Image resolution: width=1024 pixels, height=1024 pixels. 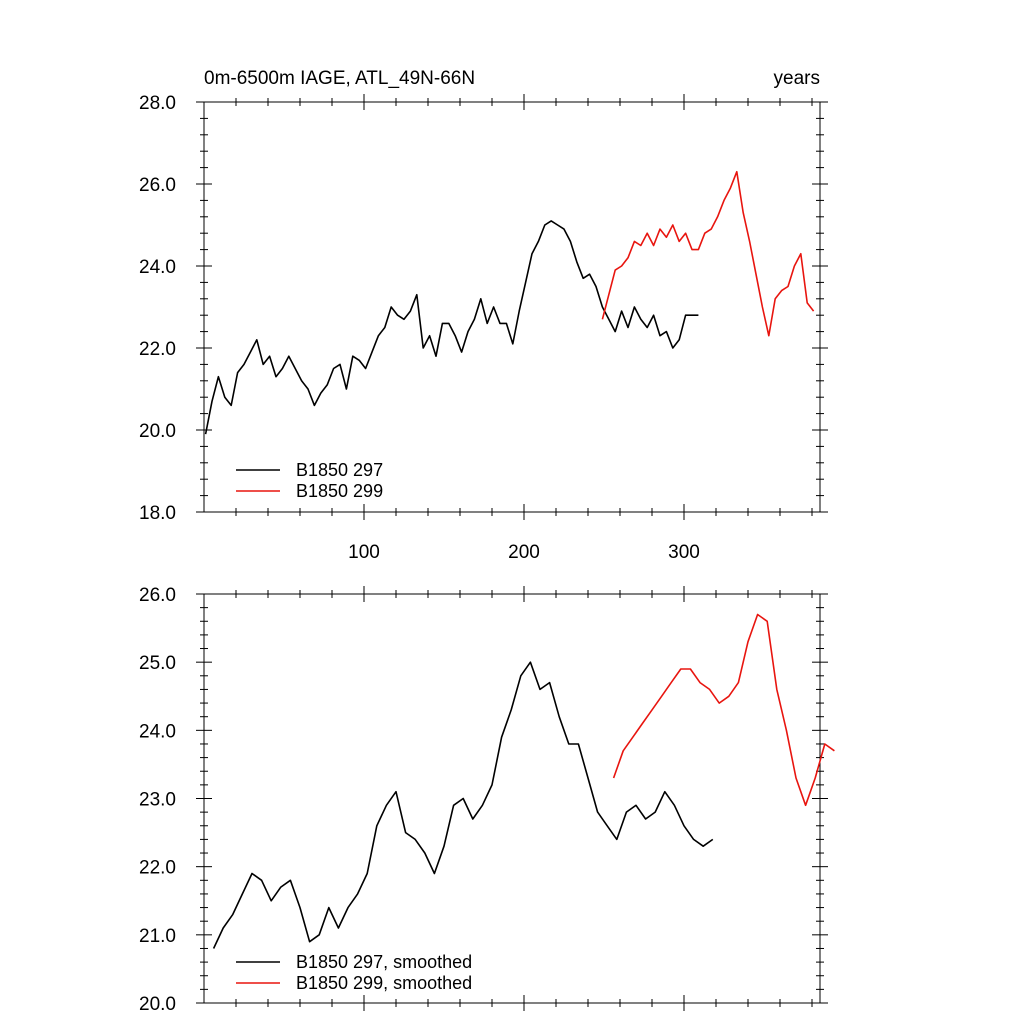 What do you see at coordinates (797, 78) in the screenshot?
I see `chart-title-right: years` at bounding box center [797, 78].